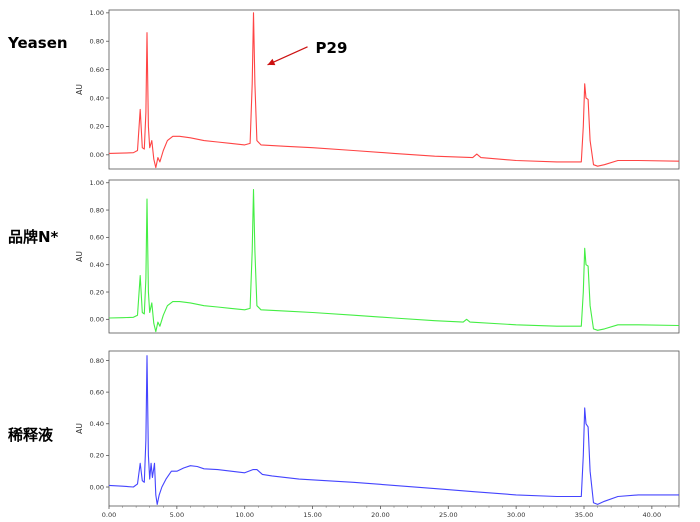 The width and height of the screenshot is (700, 522). Describe the element at coordinates (380, 515) in the screenshot. I see `x-tick-label: 20.00` at that location.